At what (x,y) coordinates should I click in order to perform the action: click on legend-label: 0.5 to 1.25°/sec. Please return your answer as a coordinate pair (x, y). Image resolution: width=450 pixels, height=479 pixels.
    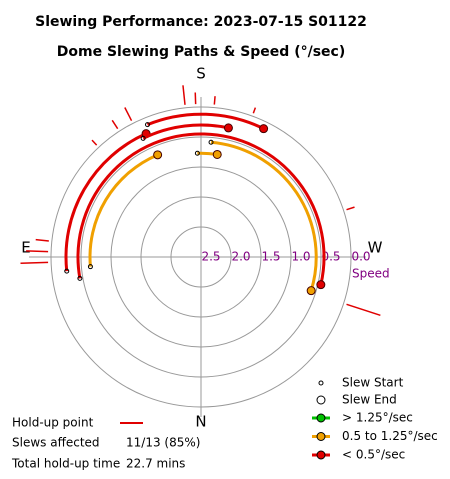
    Looking at the image, I should click on (390, 436).